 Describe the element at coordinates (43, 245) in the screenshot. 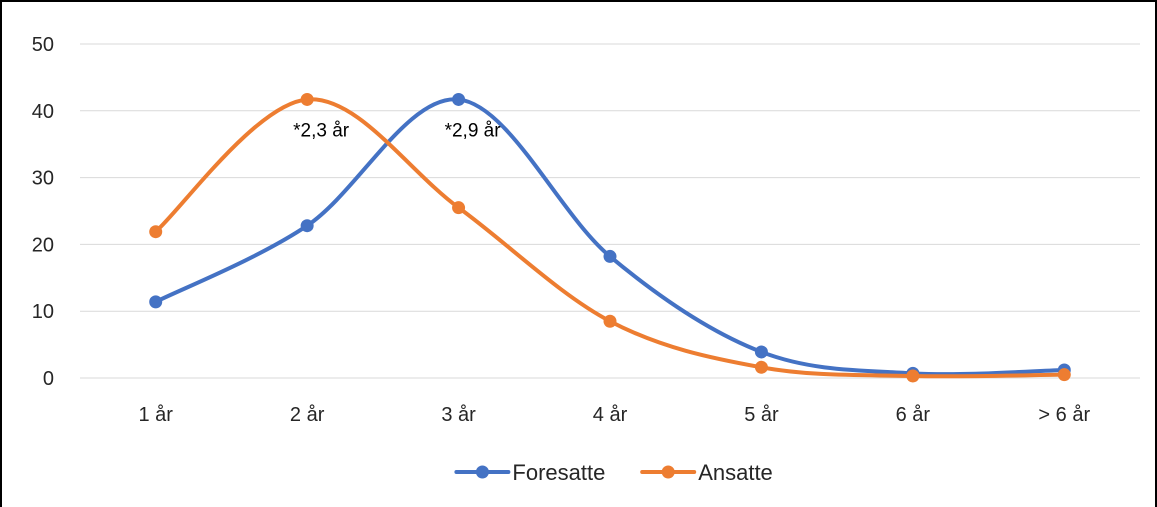

I see `y-tick-label-20: 20` at that location.